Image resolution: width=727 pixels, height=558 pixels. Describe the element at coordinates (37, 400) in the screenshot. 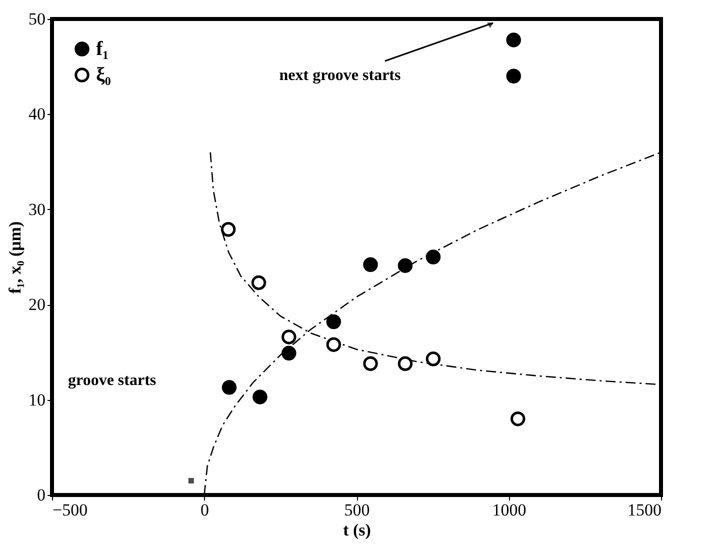

I see `y-tick-label: 10` at that location.